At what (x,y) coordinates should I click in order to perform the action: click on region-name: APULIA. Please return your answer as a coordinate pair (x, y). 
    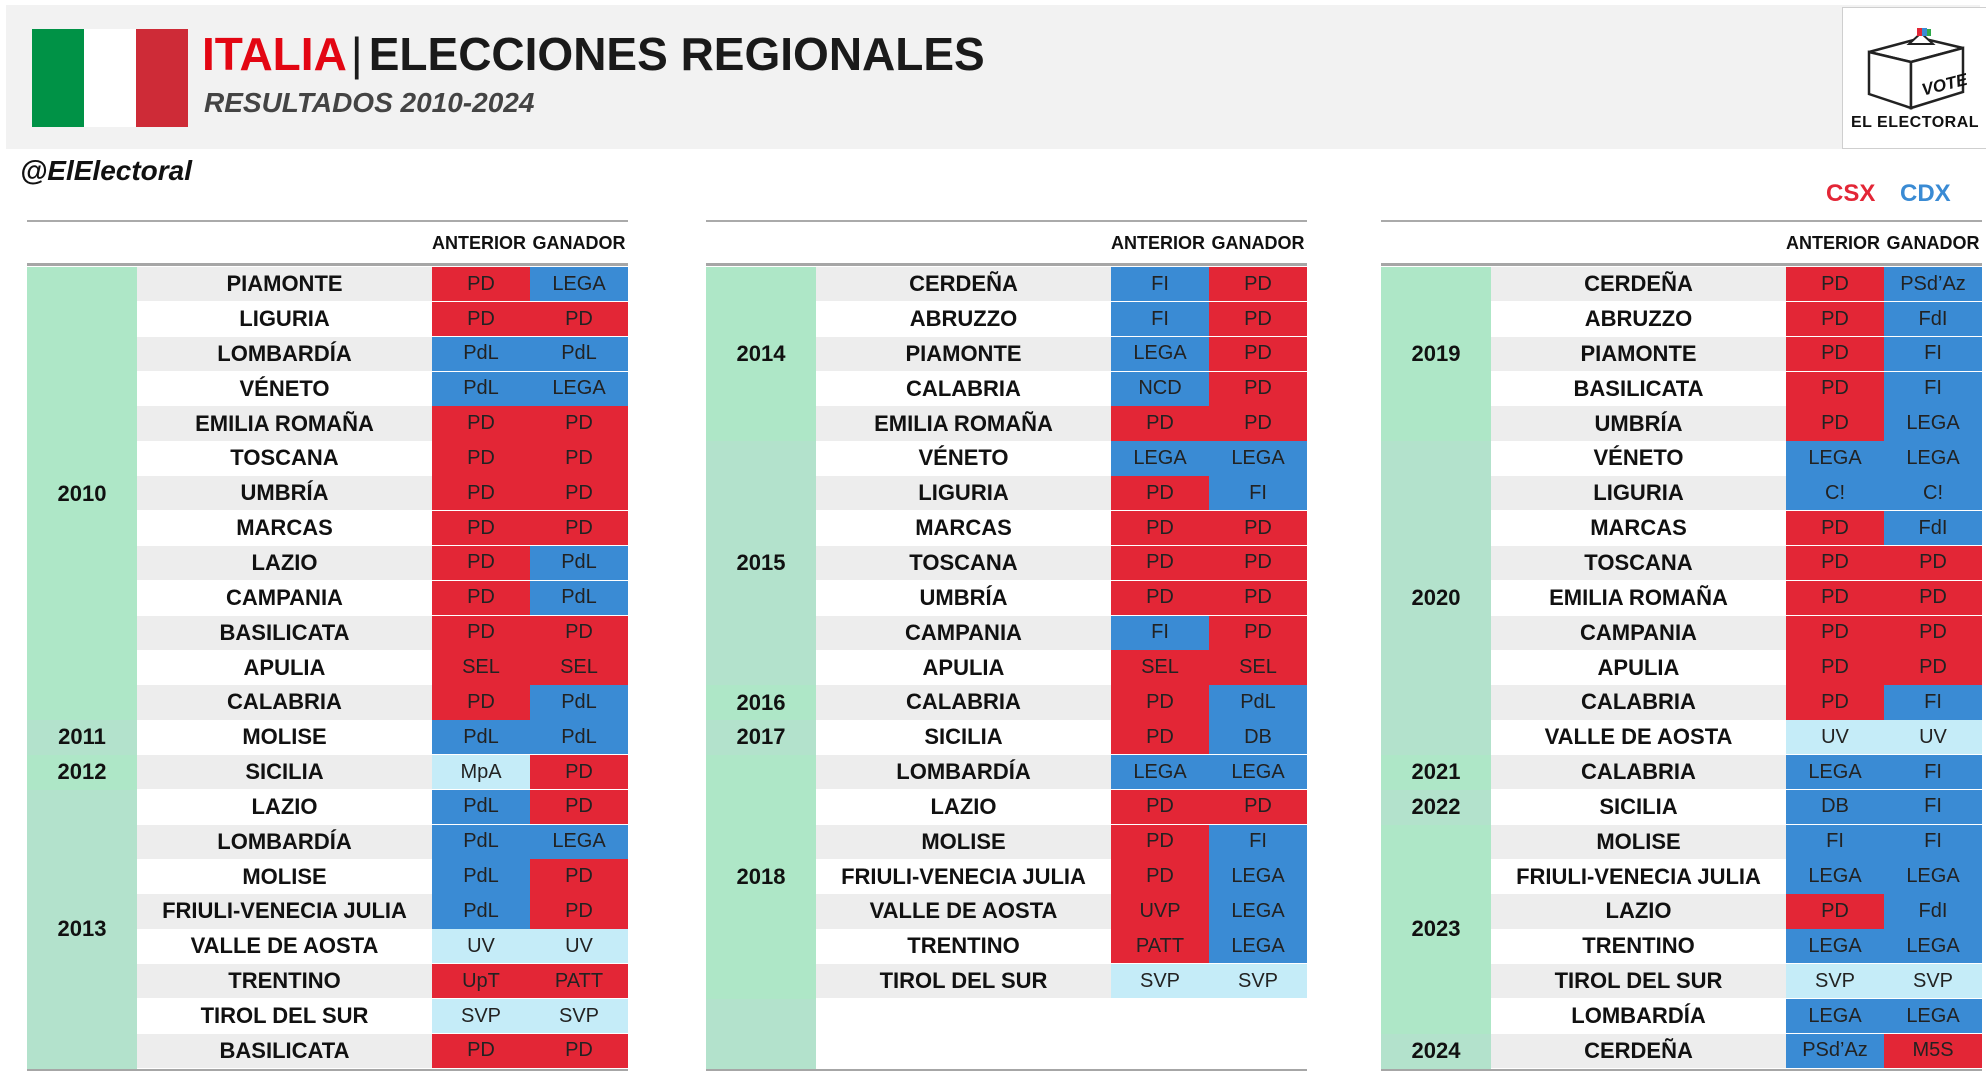
    Looking at the image, I should click on (1638, 667).